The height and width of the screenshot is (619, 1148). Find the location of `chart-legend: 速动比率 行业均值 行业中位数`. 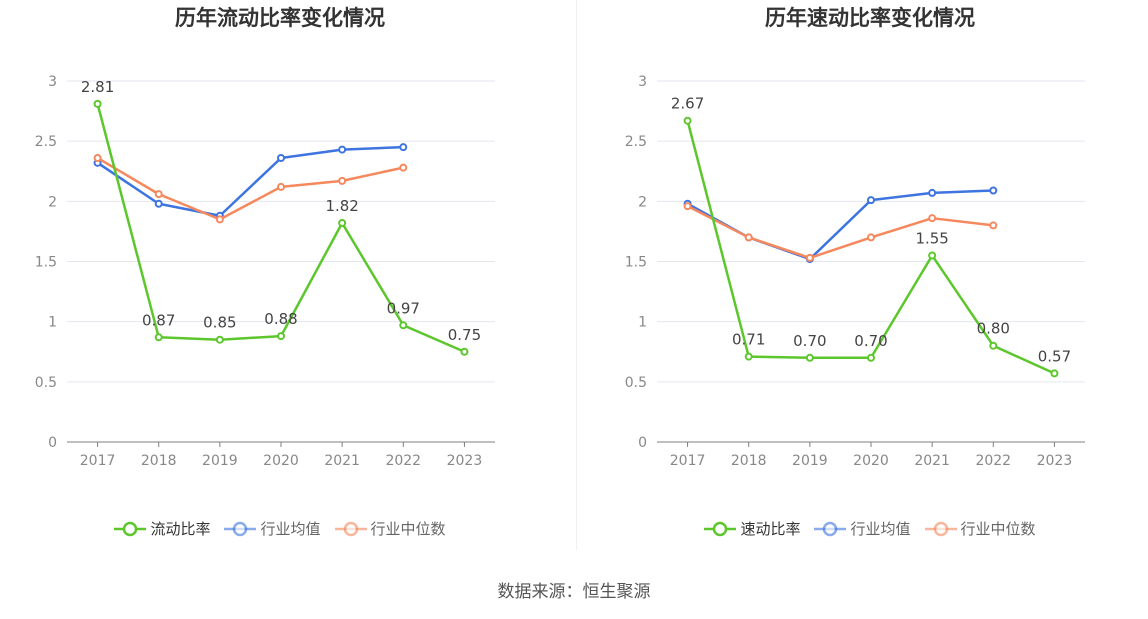

chart-legend: 速动比率 行业均值 行业中位数 is located at coordinates (869, 528).